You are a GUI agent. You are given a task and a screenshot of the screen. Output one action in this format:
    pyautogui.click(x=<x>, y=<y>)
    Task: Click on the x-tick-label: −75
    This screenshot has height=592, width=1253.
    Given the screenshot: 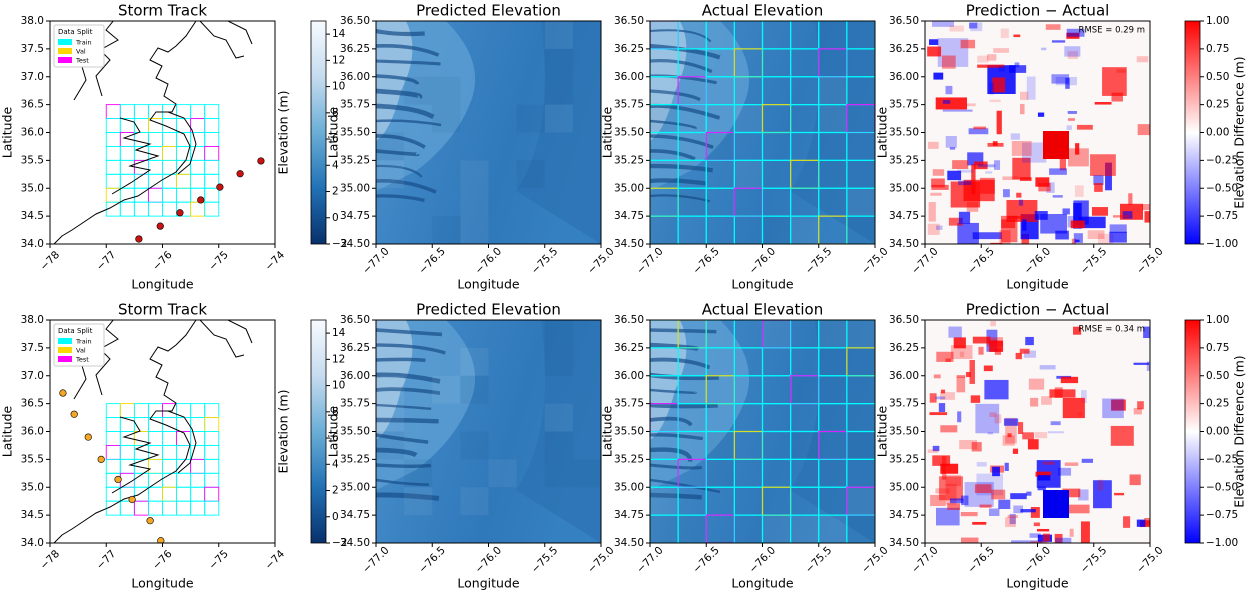 What is the action you would take?
    pyautogui.click(x=219, y=261)
    